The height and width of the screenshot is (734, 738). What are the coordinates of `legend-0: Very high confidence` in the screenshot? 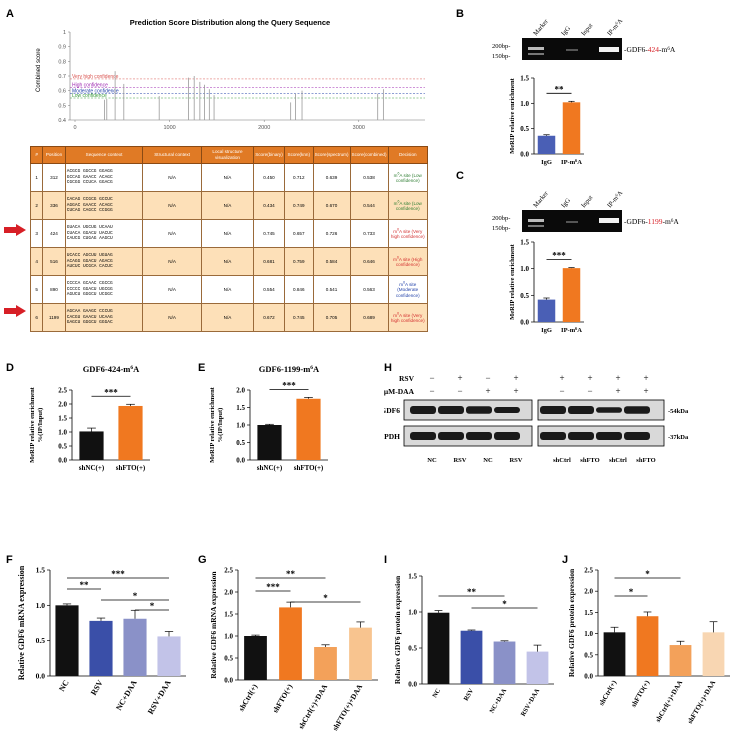 It's located at (95, 77).